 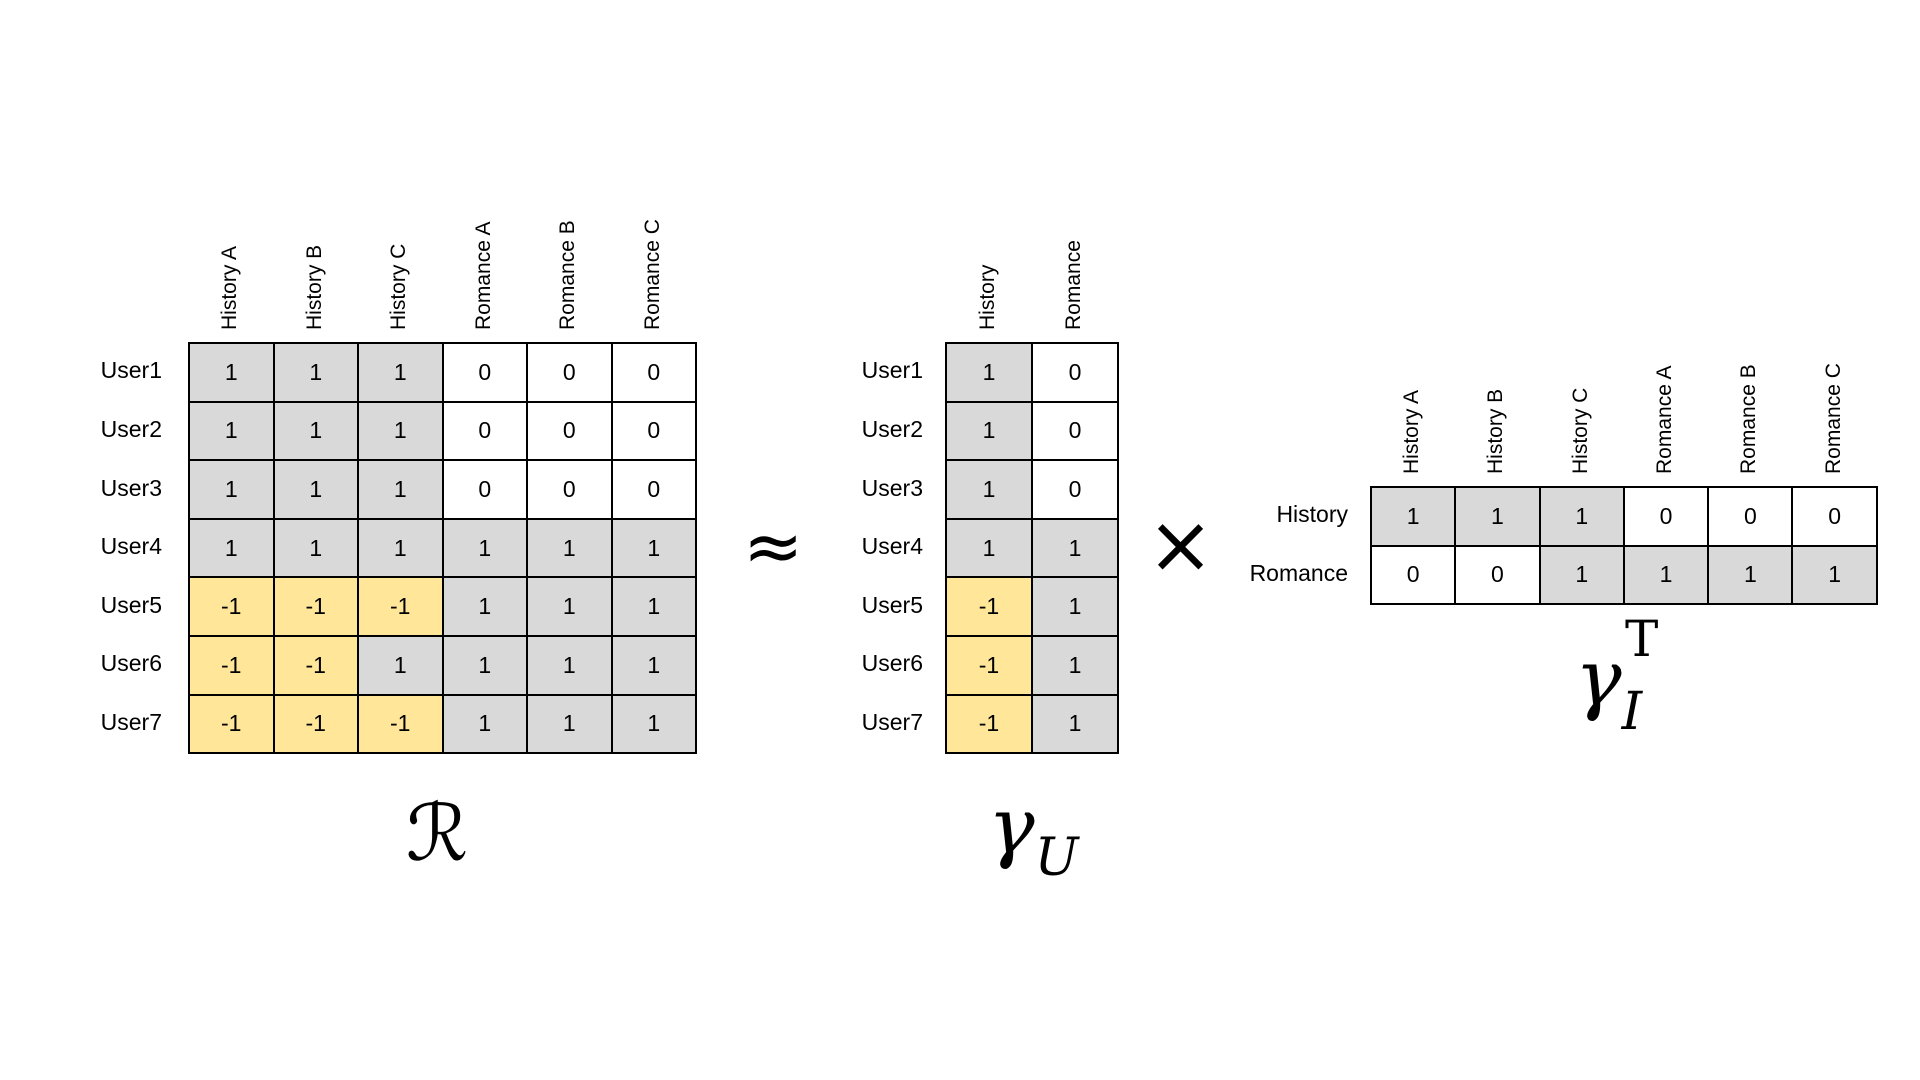 What do you see at coordinates (131, 546) in the screenshot?
I see `rating-matrix-row-label: User4` at bounding box center [131, 546].